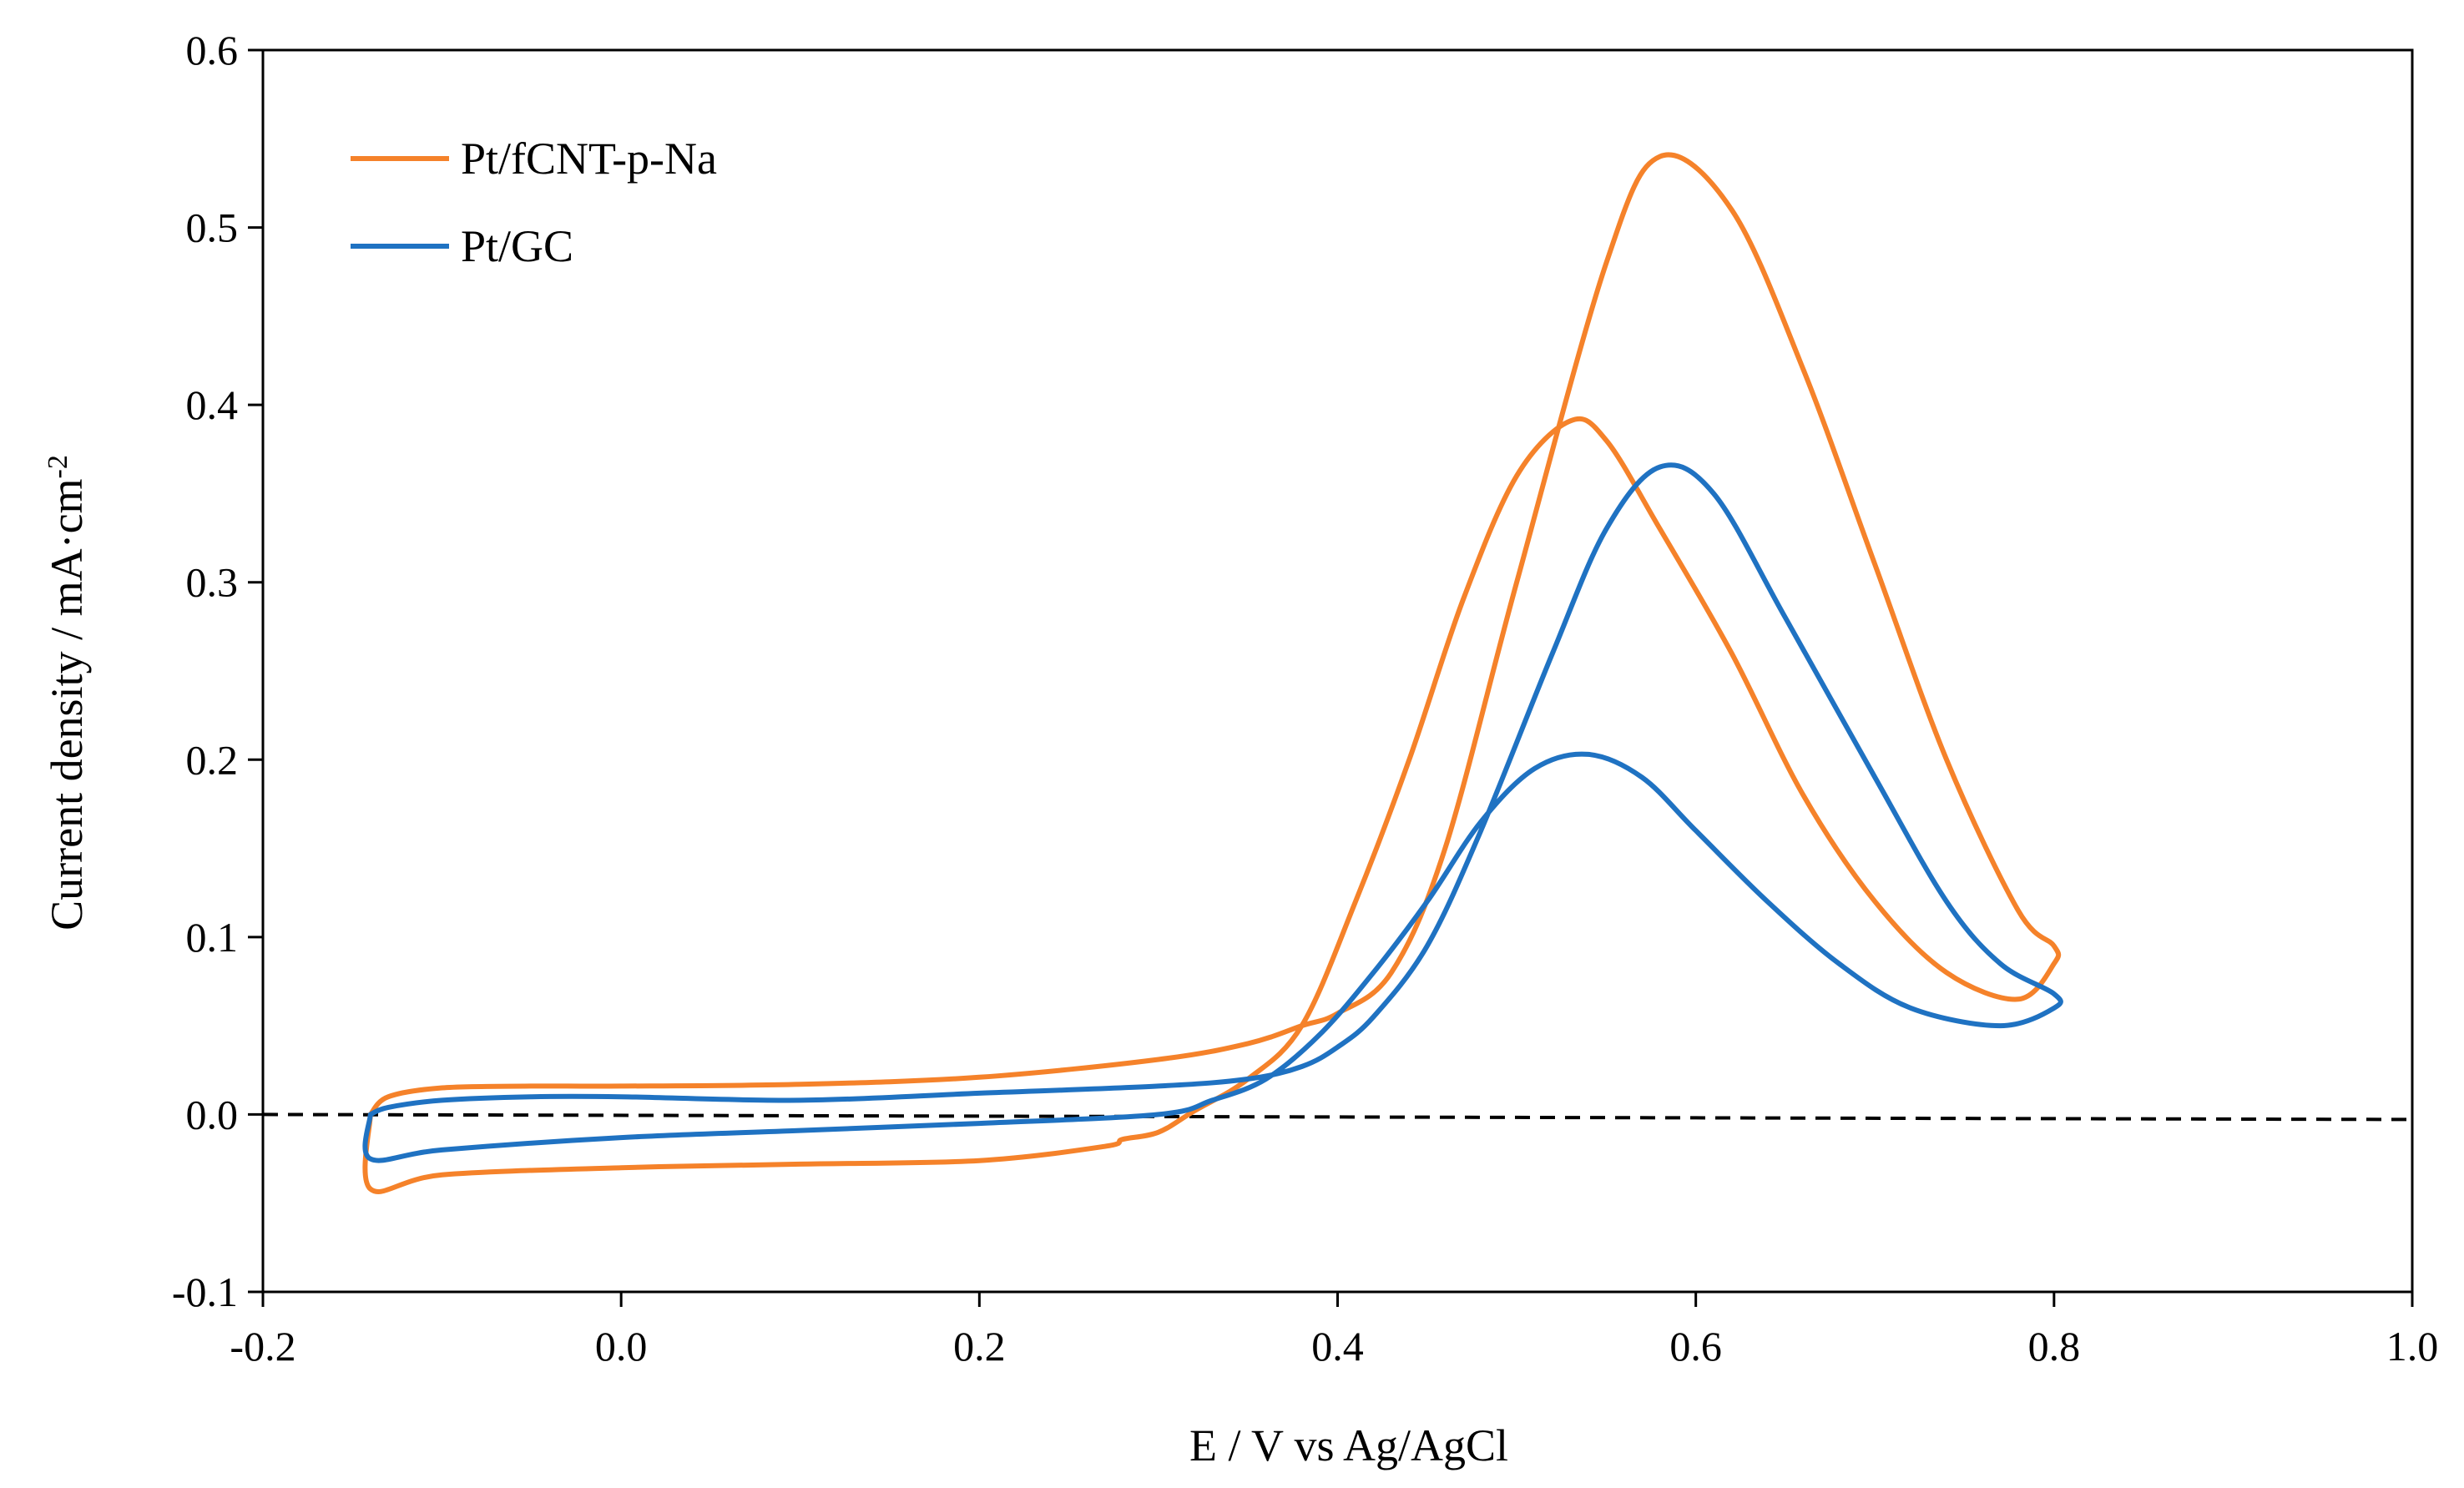 The image size is (2464, 1488). Describe the element at coordinates (212, 1114) in the screenshot. I see `y-tick-label: 0.0` at that location.